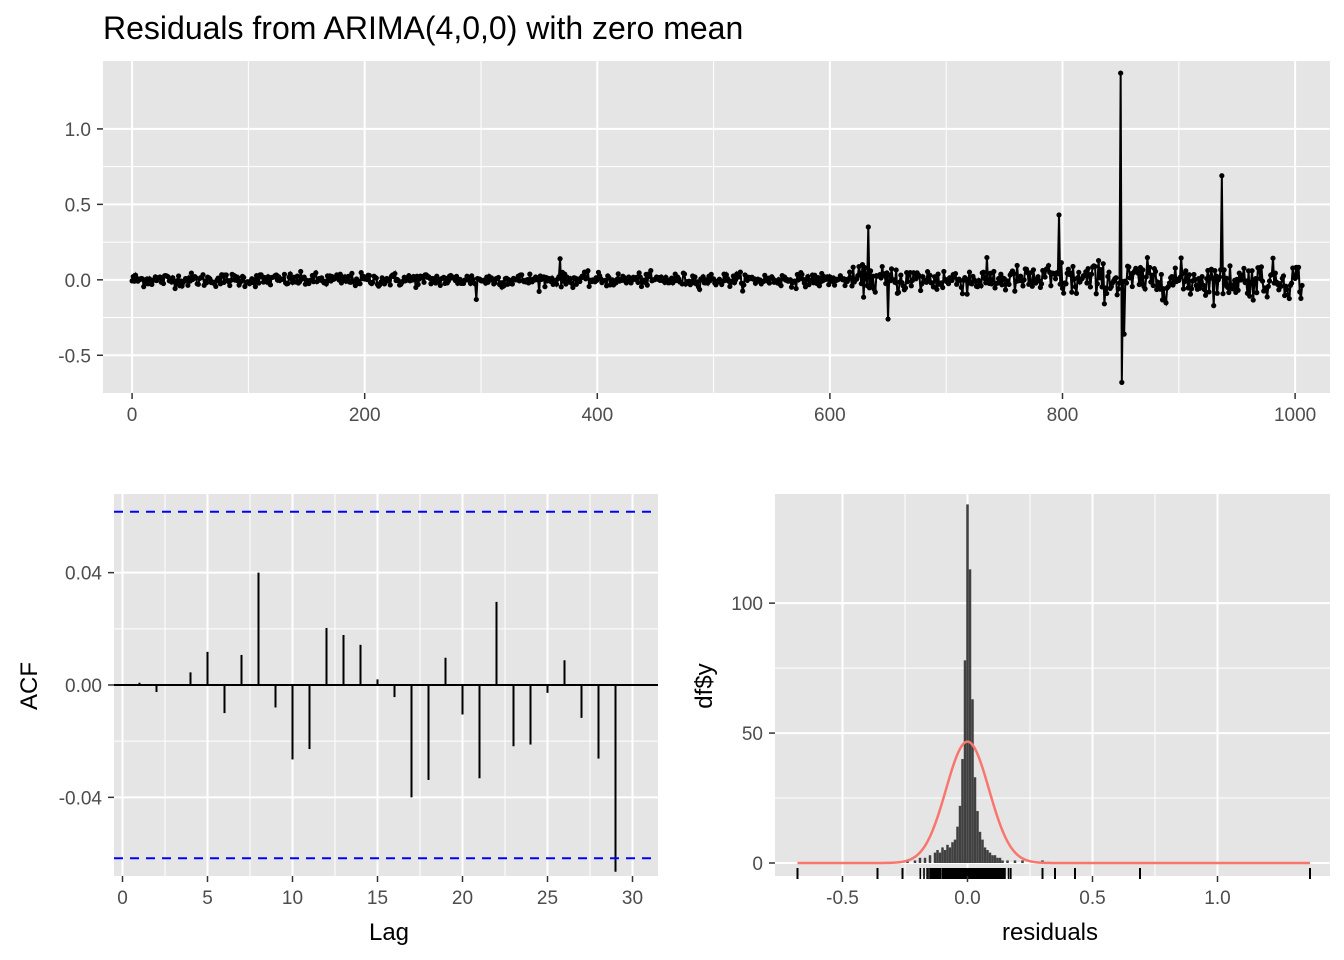  What do you see at coordinates (74, 356) in the screenshot?
I see `y-tick-label: -0.5` at bounding box center [74, 356].